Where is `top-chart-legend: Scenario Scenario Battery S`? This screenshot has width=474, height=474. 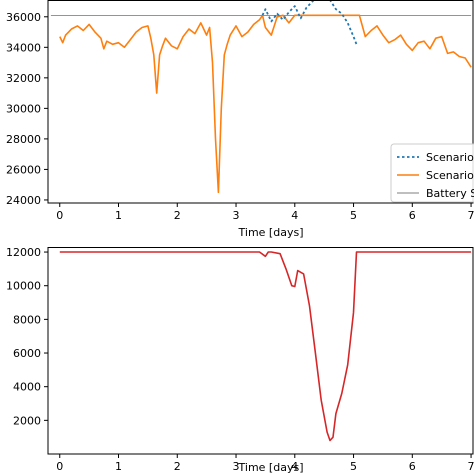
top-chart-legend: Scenario Scenario Battery S is located at coordinates (432, 173).